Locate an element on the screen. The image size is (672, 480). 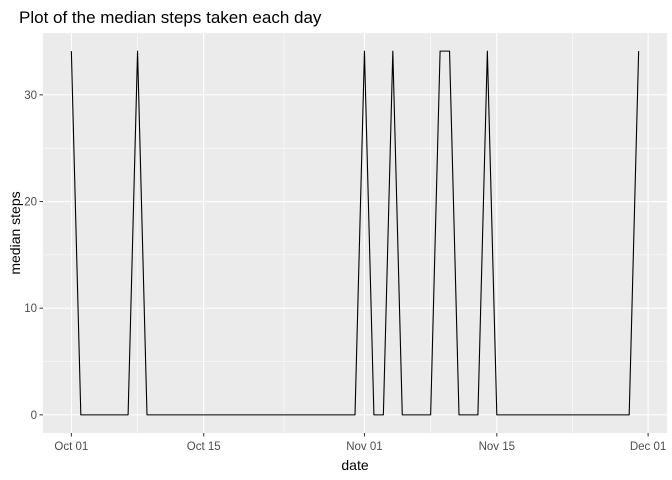
y-tick-label: 10 is located at coordinates (30, 309).